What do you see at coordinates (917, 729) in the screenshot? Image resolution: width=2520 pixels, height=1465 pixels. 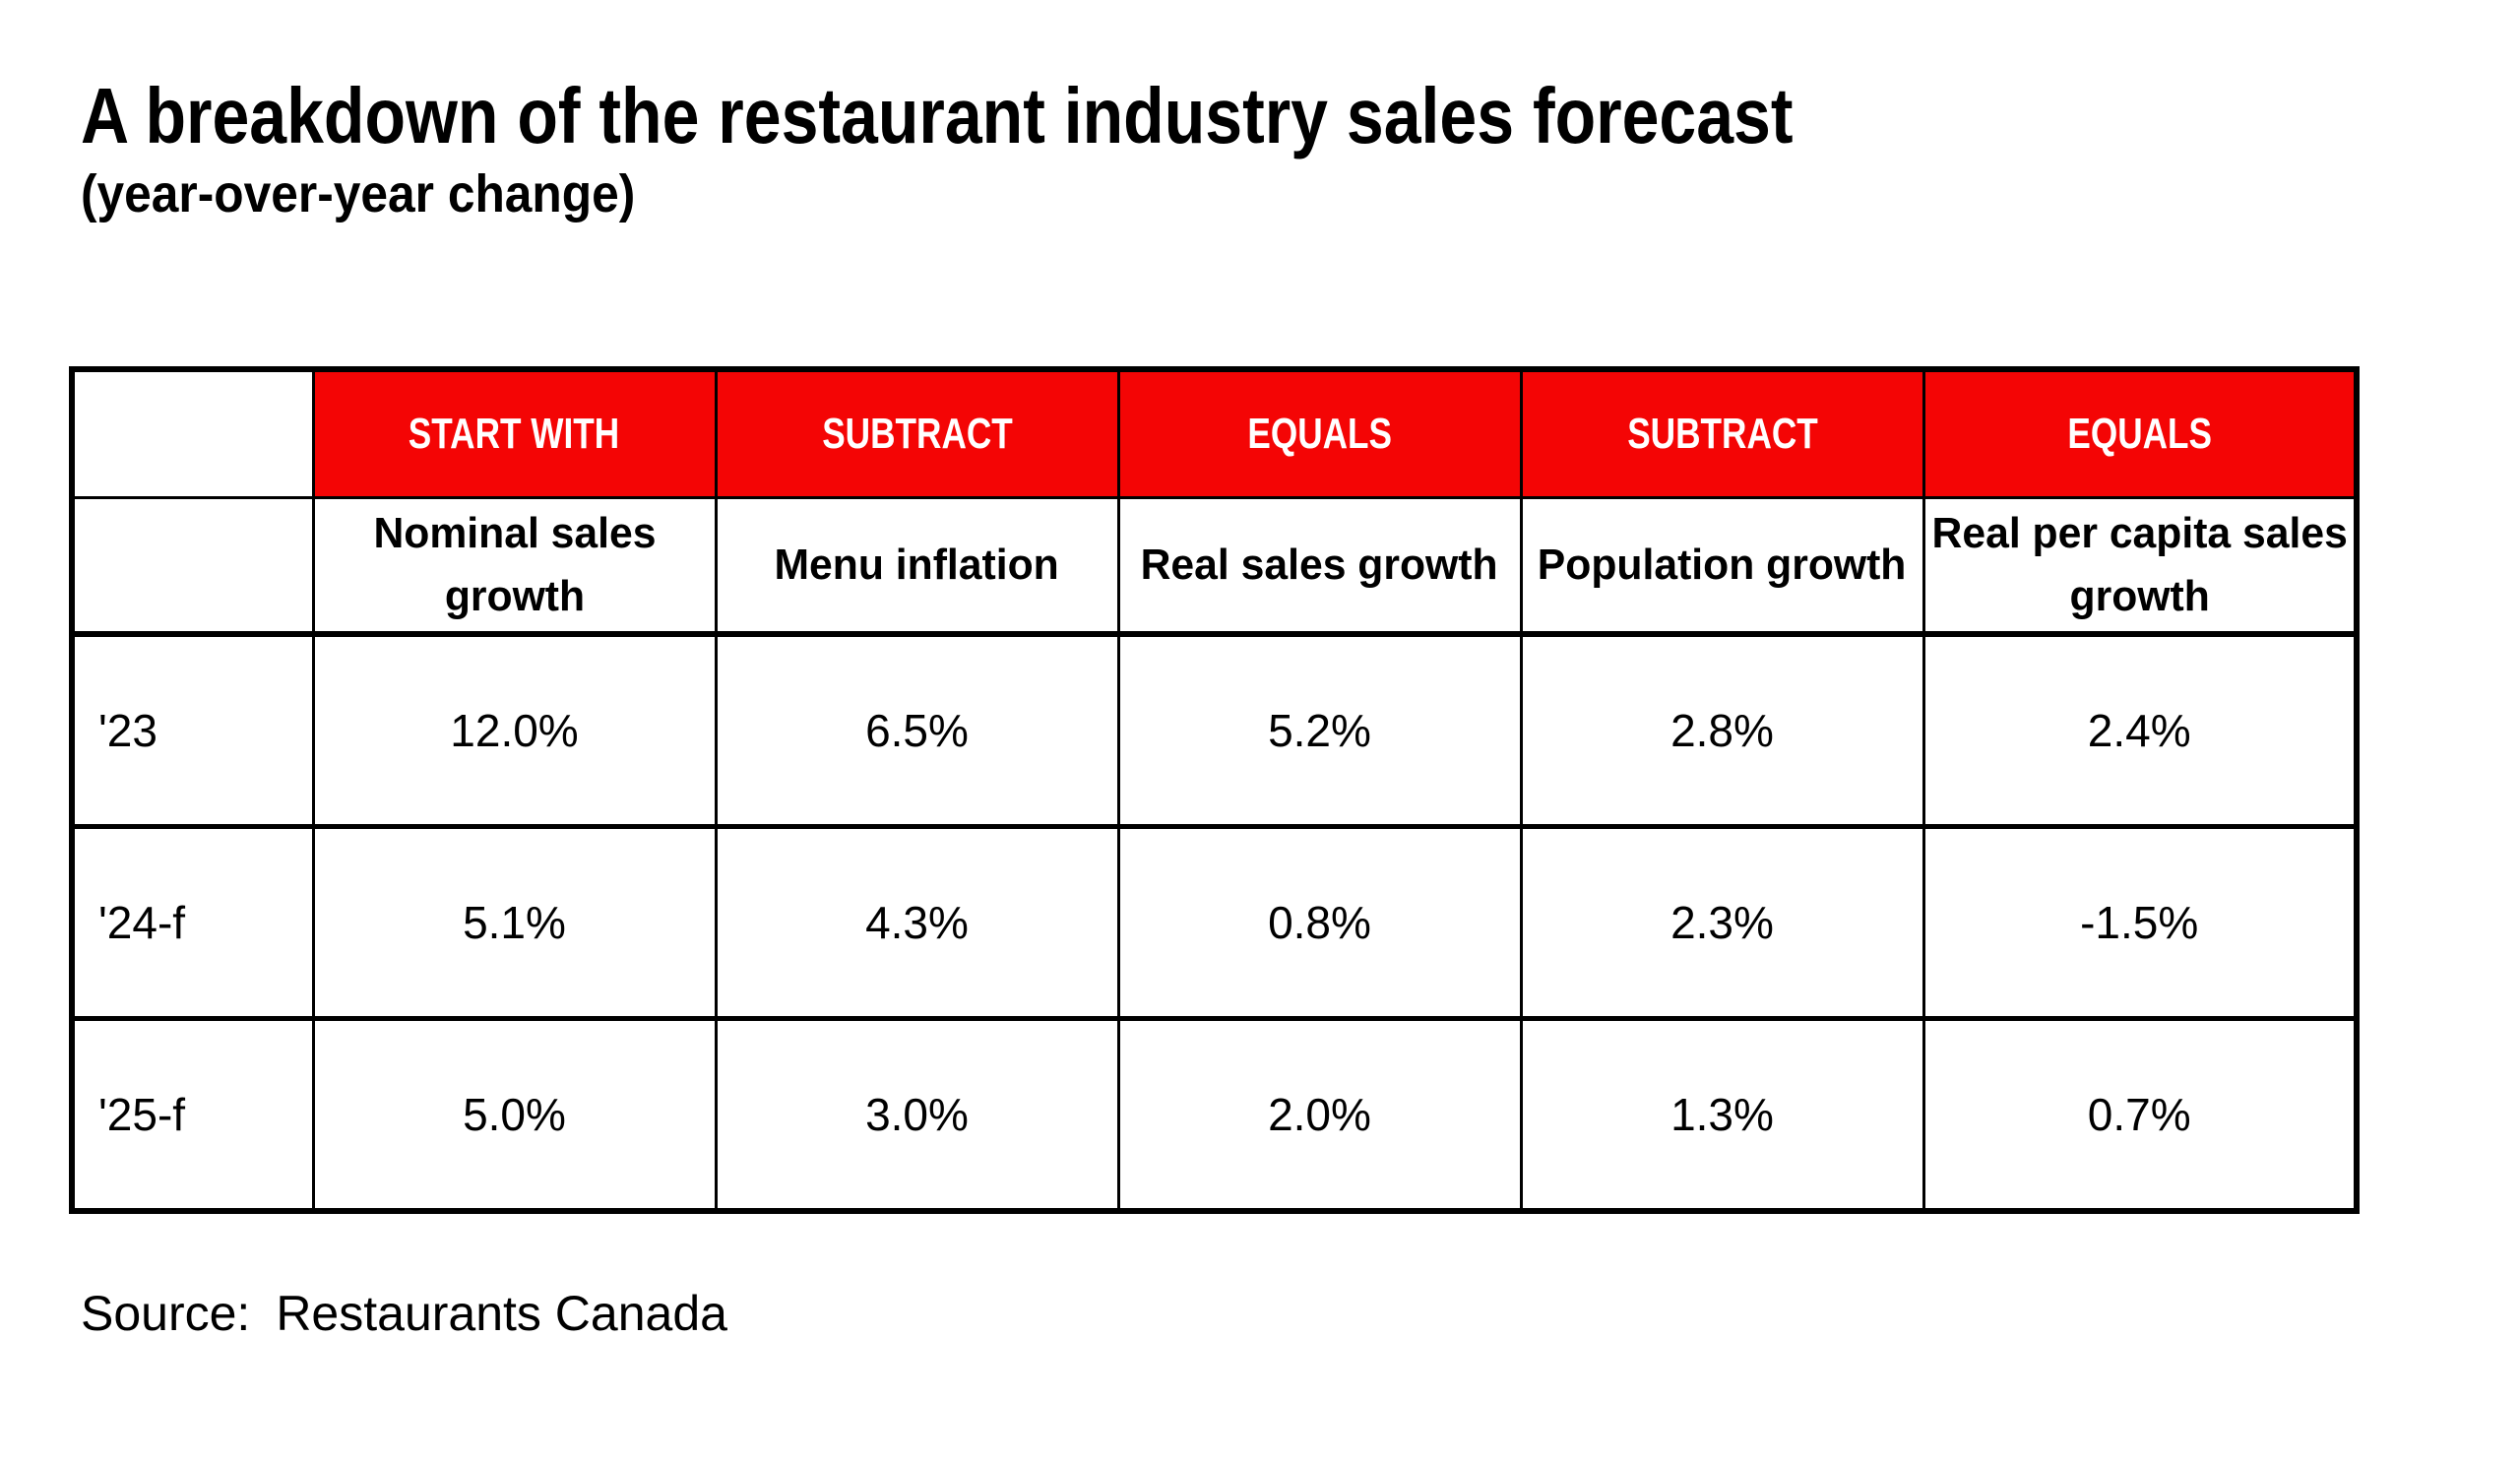 I see `value-cell: 6.5%` at bounding box center [917, 729].